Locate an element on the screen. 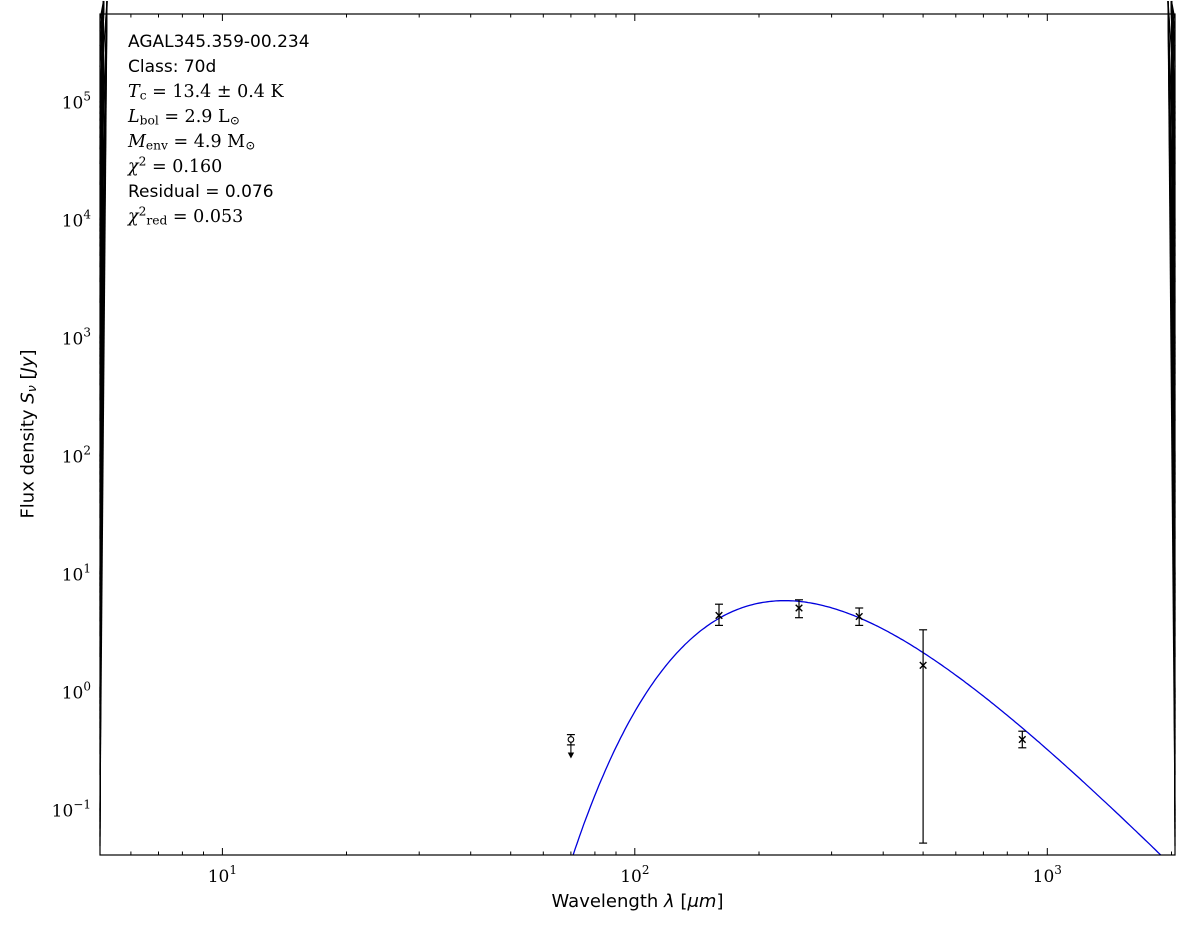  y-tick-label: 10⁻¹ is located at coordinates (71, 810).